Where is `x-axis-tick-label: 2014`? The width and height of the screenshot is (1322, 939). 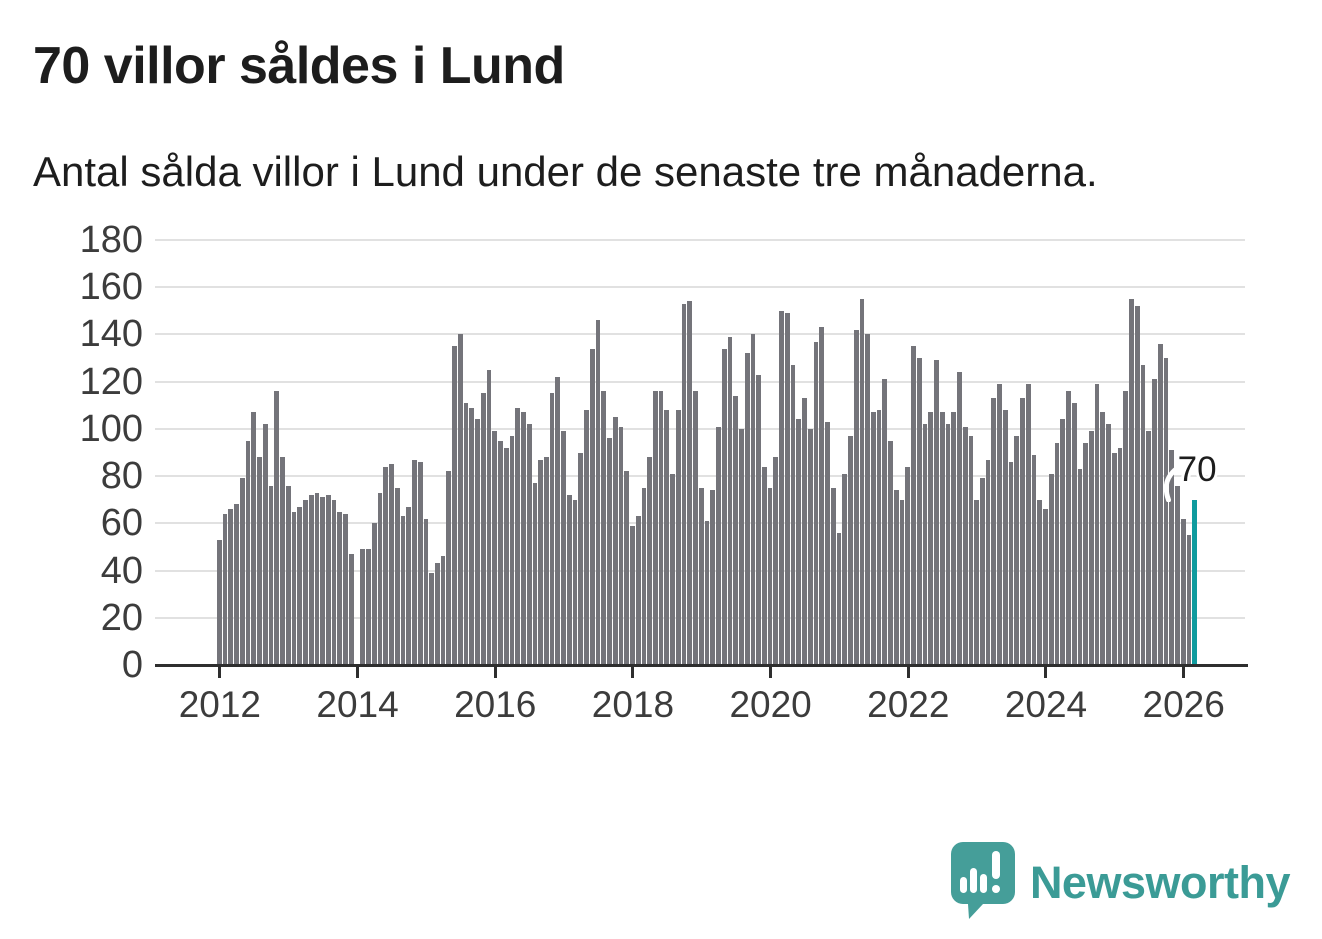
x-axis-tick-label: 2014 is located at coordinates (357, 704).